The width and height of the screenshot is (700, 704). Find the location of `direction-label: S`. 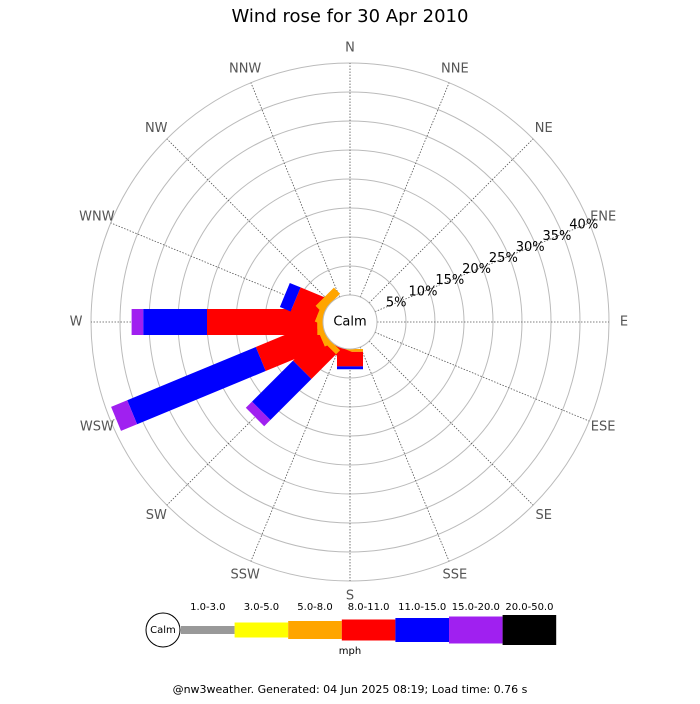

direction-label: S is located at coordinates (350, 596).